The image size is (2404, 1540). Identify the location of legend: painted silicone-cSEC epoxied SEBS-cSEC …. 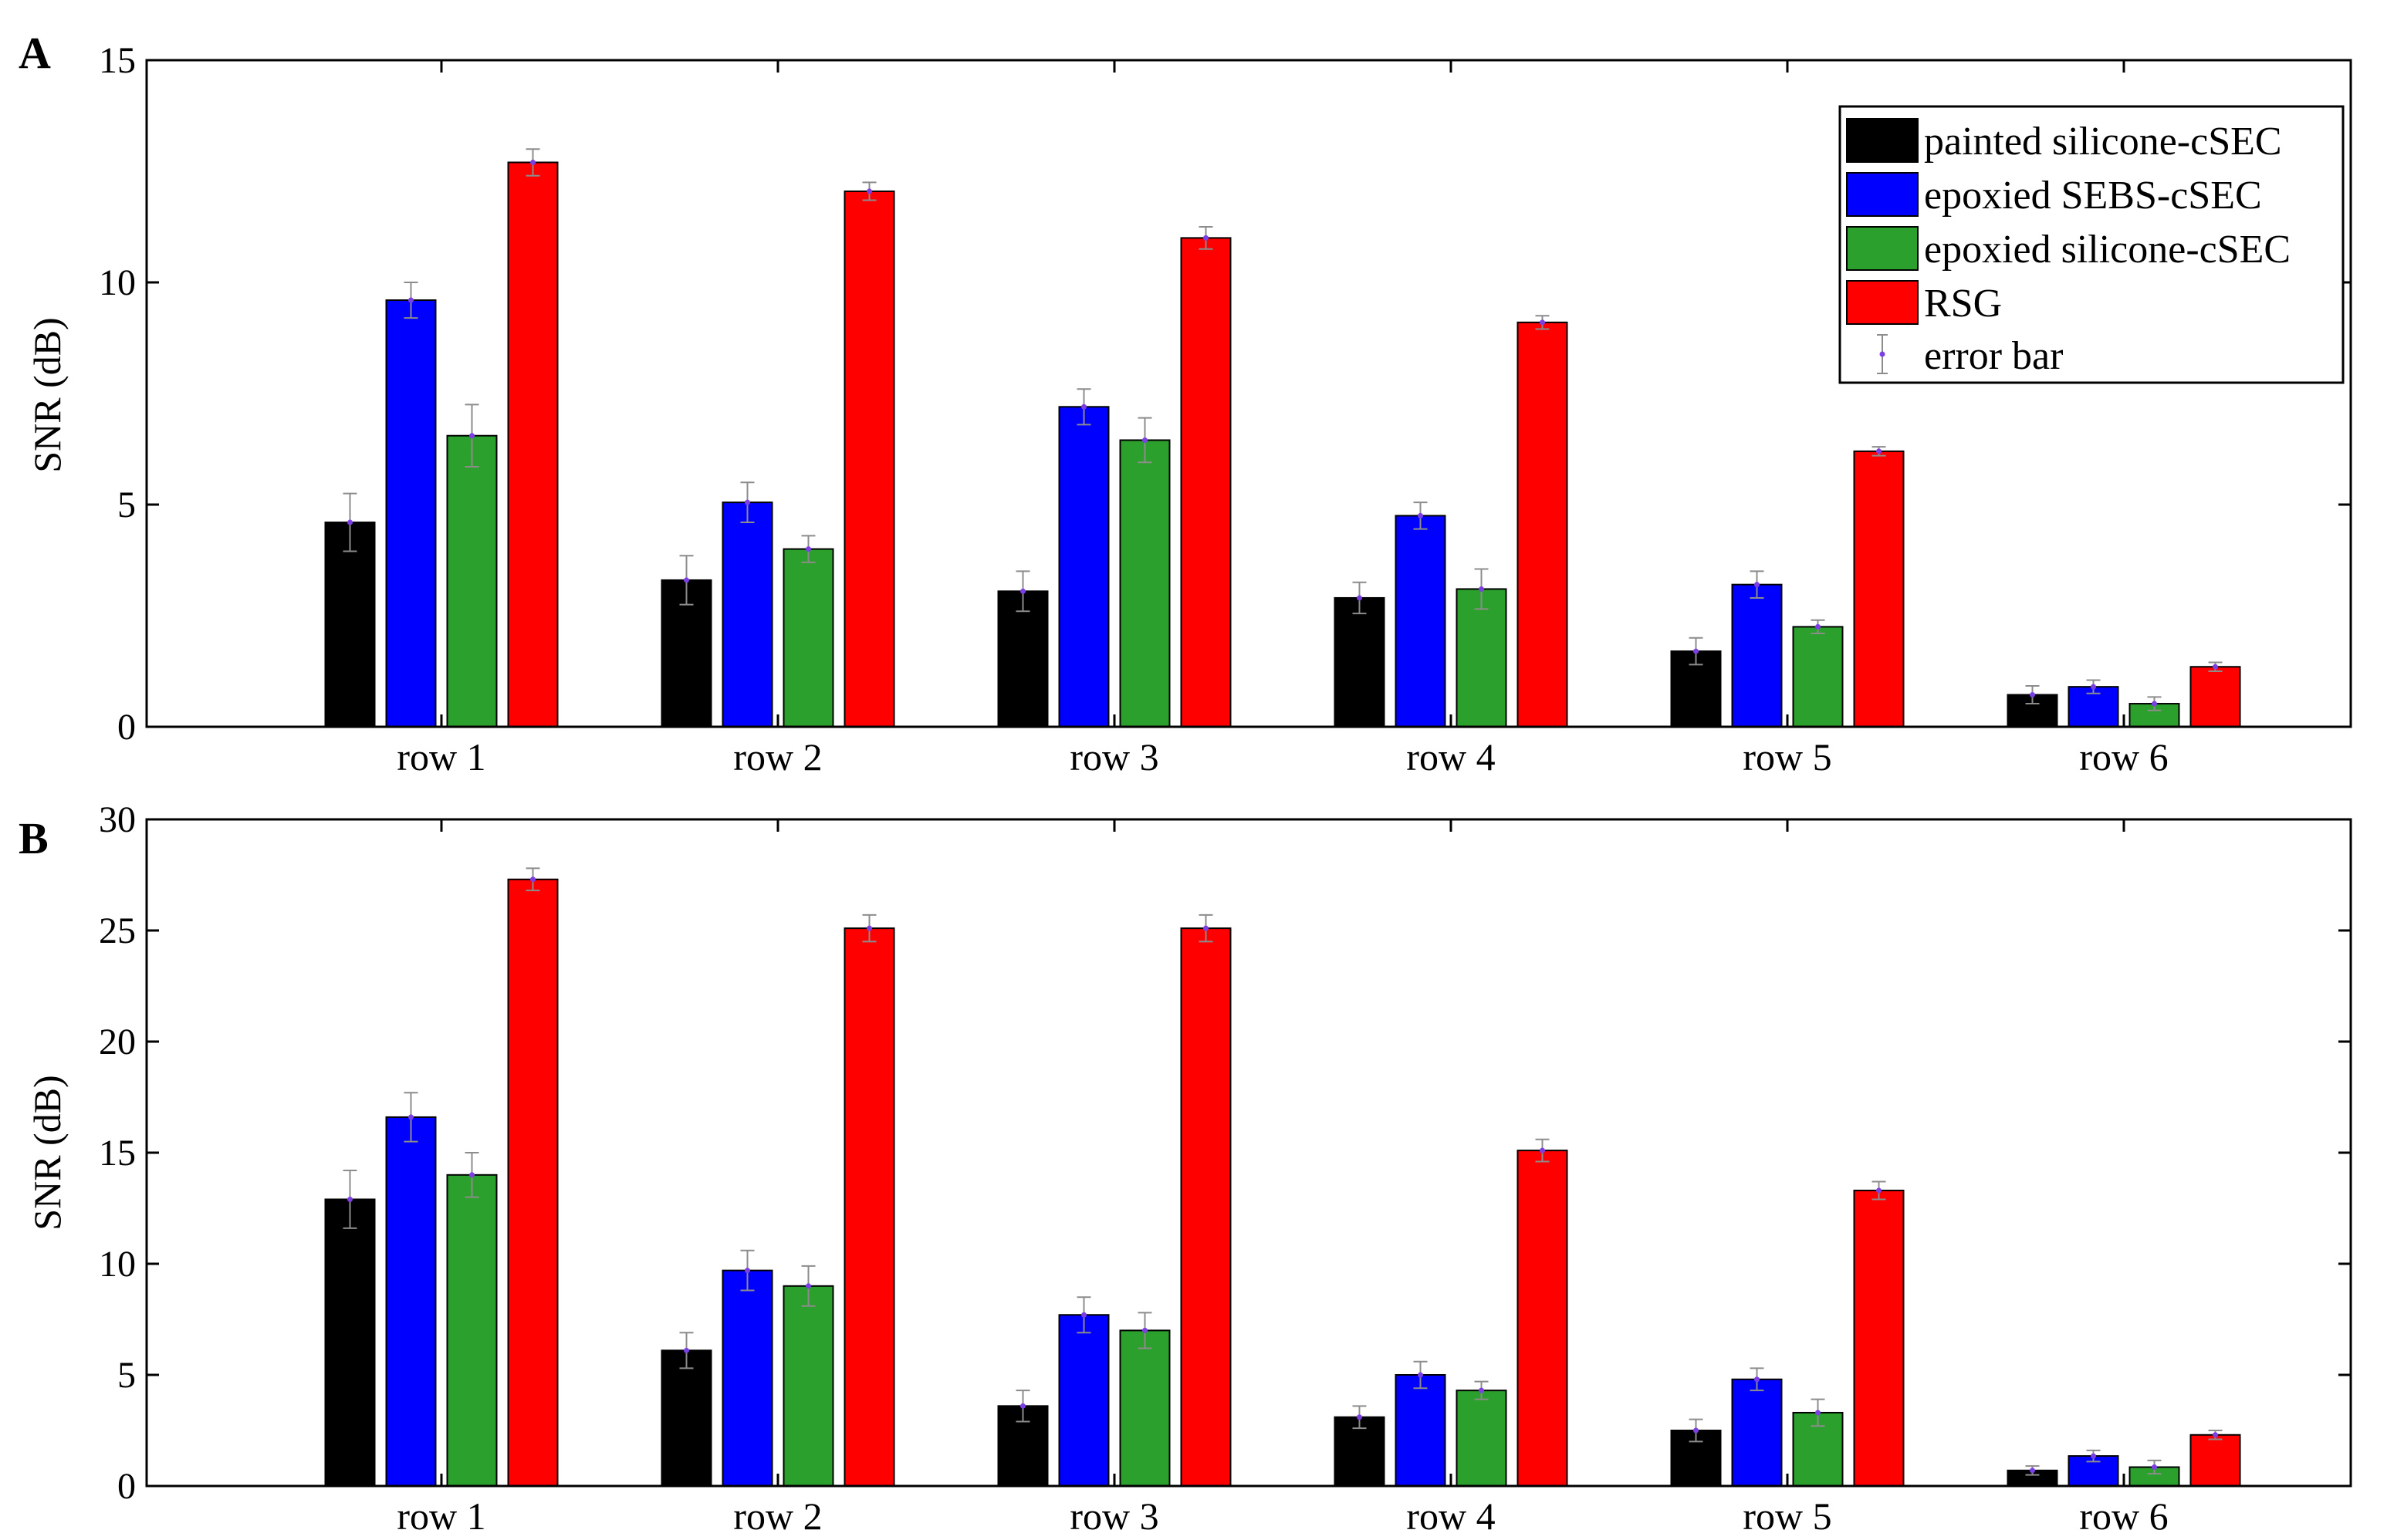
(2091, 244).